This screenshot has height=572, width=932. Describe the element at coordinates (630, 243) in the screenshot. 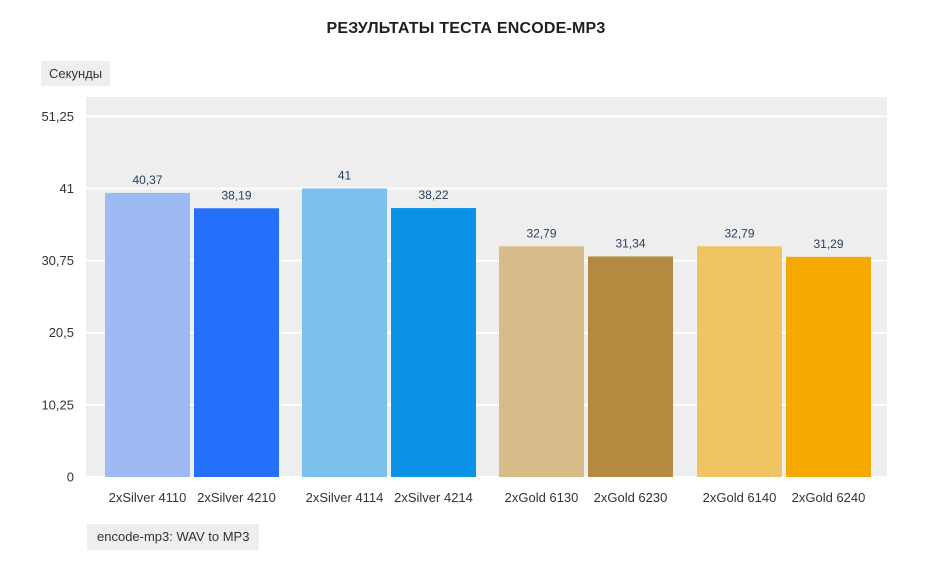

I see `data-label: 31,34` at that location.